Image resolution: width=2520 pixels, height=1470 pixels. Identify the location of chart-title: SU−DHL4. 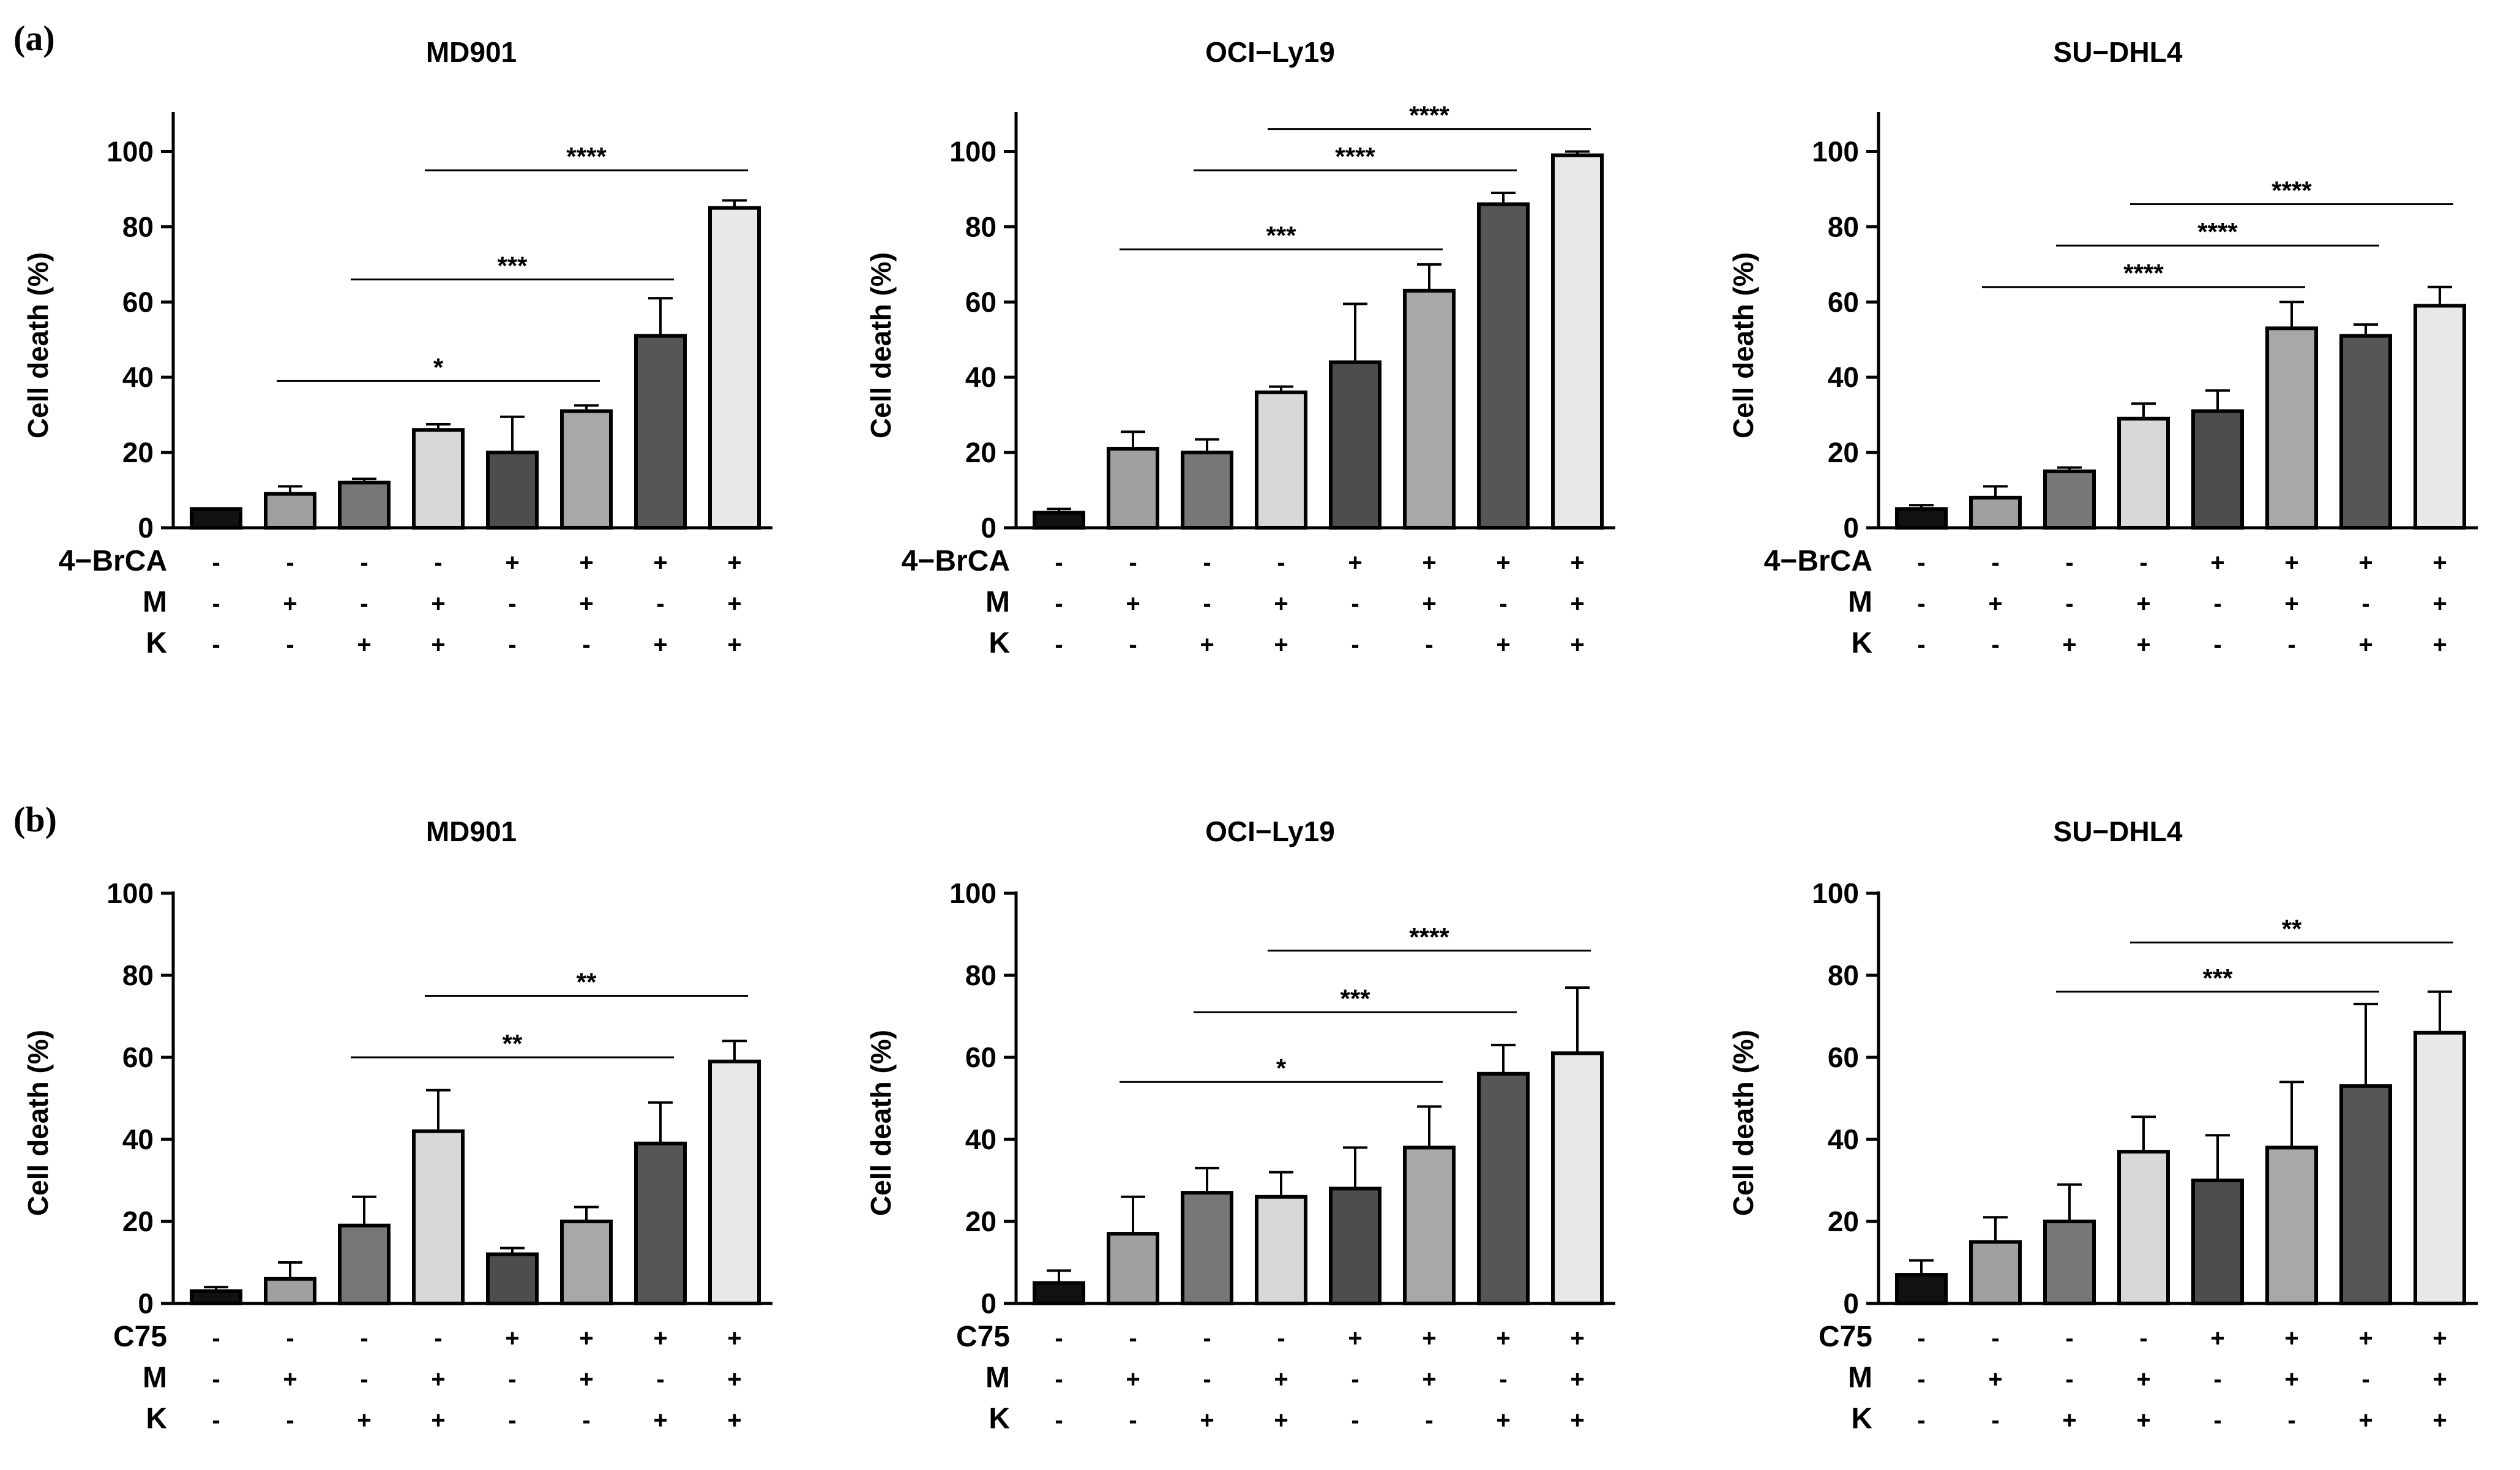
(2119, 52).